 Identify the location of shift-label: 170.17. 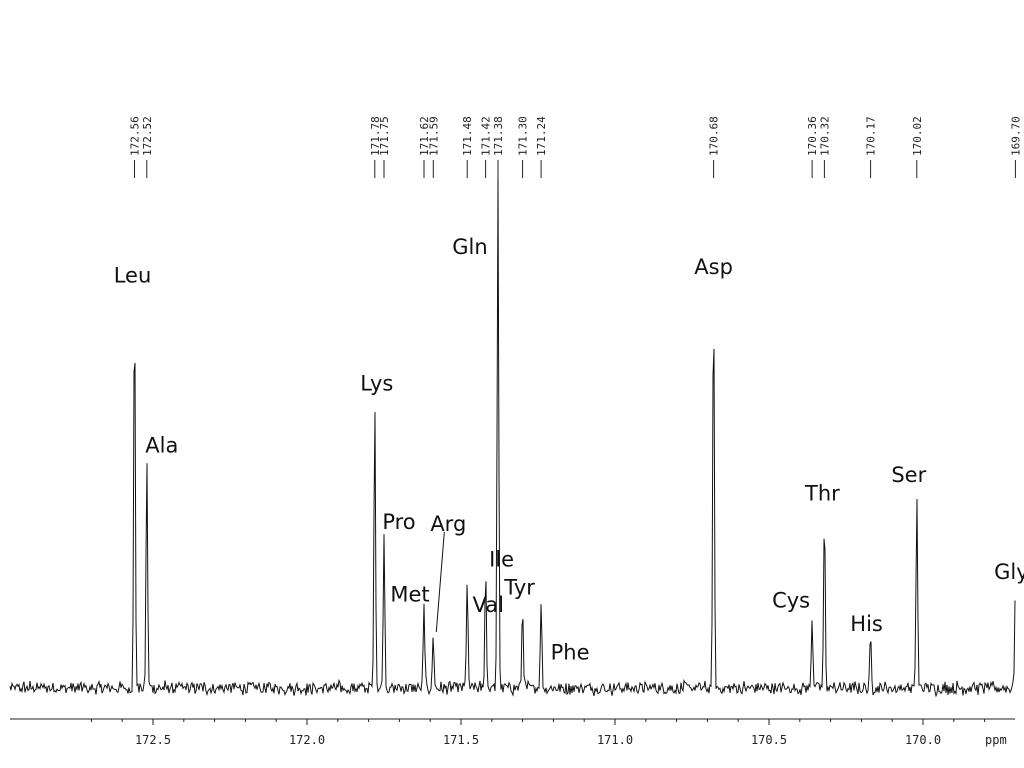
(871, 136).